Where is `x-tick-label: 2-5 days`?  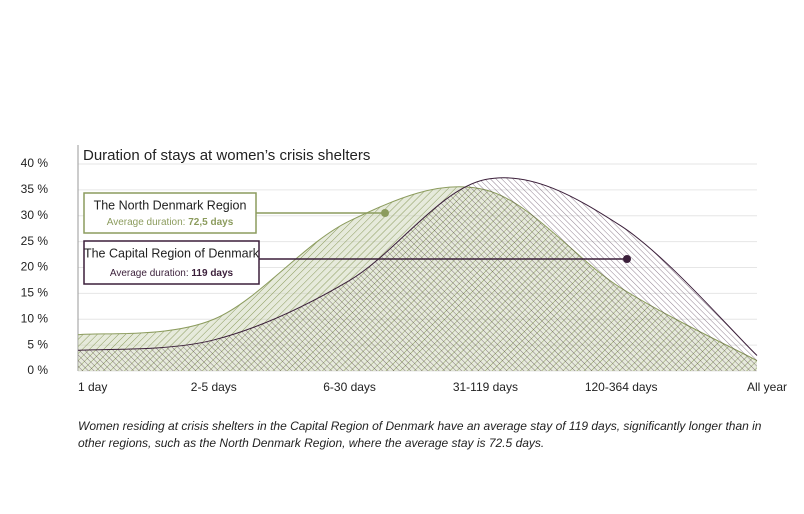 x-tick-label: 2-5 days is located at coordinates (214, 387).